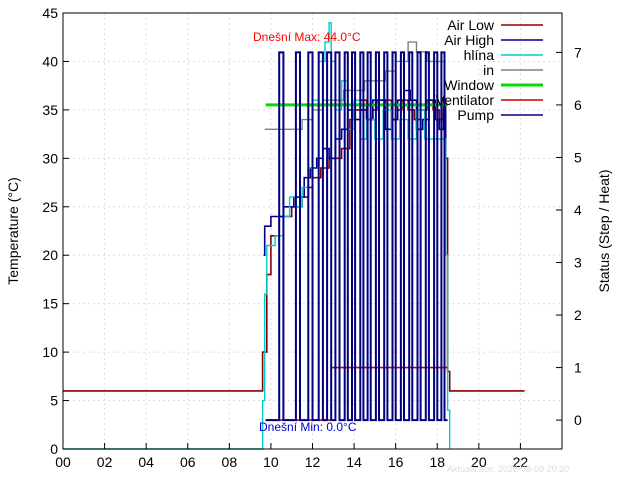 Image resolution: width=640 pixels, height=480 pixels. What do you see at coordinates (146, 462) in the screenshot?
I see `x-tick-label: 04` at bounding box center [146, 462].